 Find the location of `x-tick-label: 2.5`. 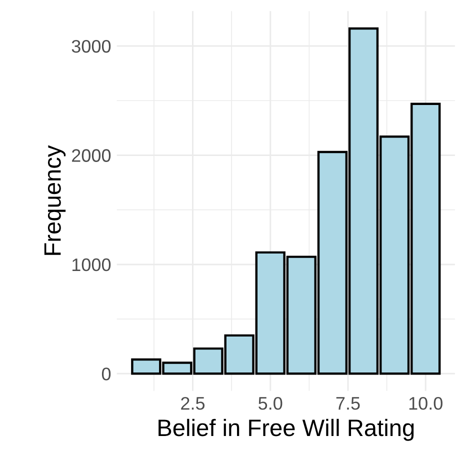

x-tick-label: 2.5 is located at coordinates (193, 403).